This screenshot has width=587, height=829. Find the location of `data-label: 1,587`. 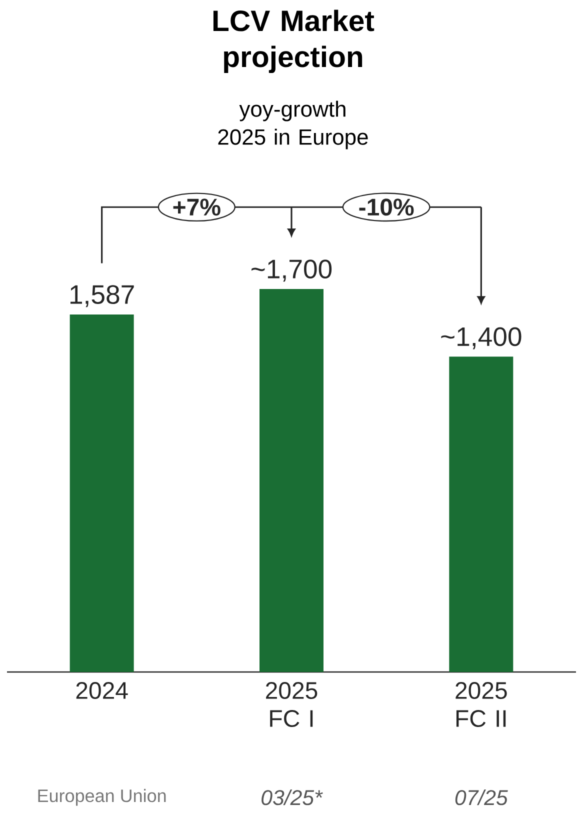

data-label: 1,587 is located at coordinates (102, 296).